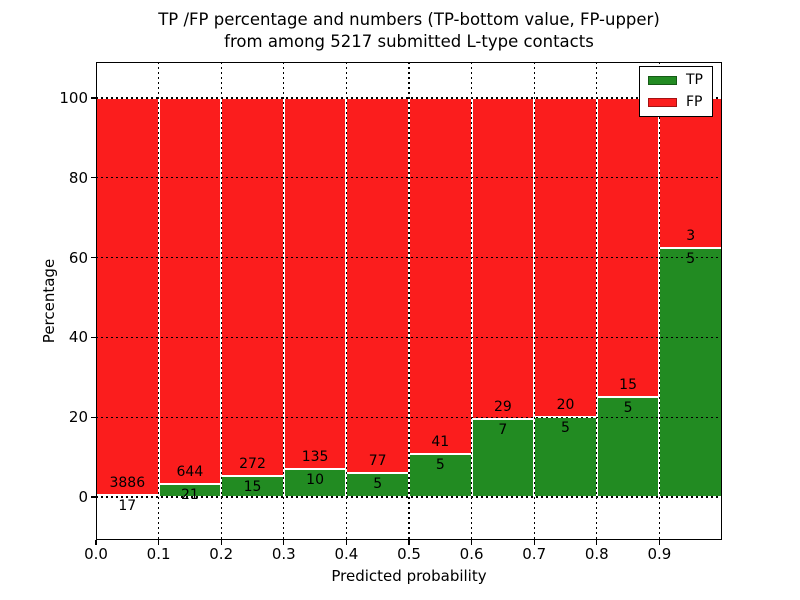 Image resolution: width=800 pixels, height=600 pixels. I want to click on y-tick-label: 80, so click(78, 177).